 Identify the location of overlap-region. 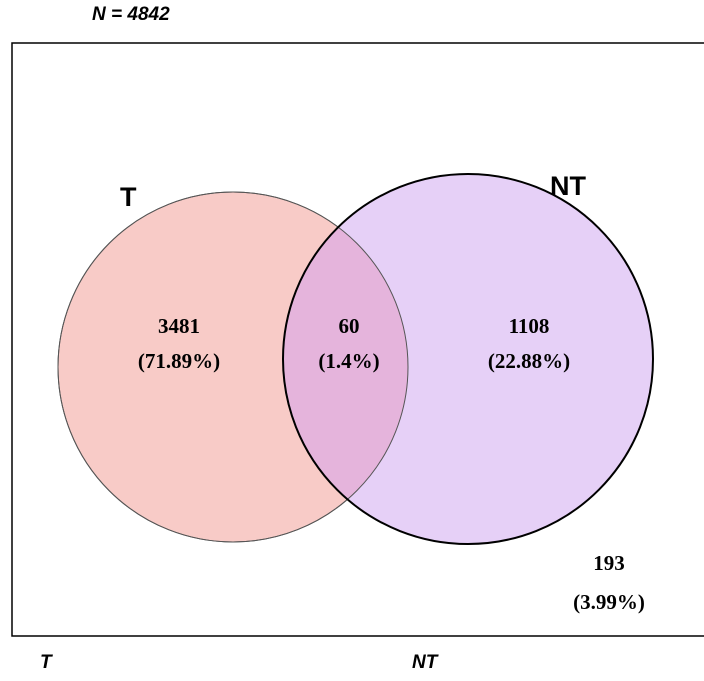
(345, 367).